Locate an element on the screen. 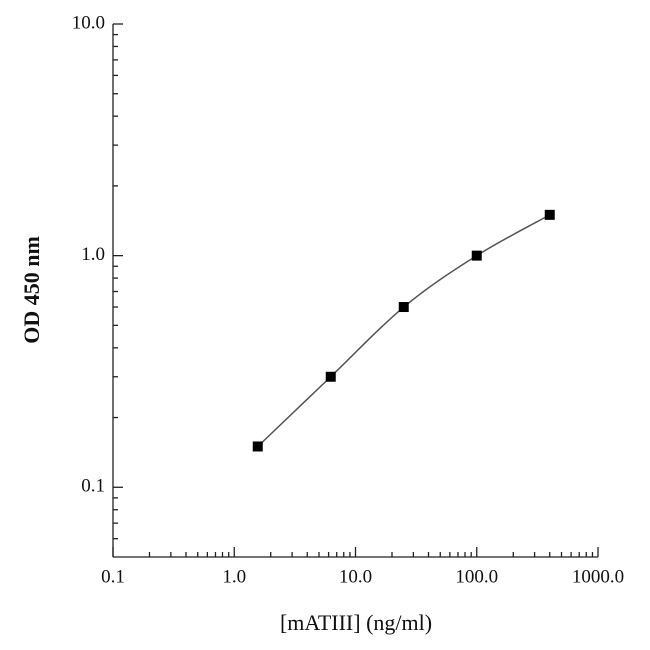  x-axis-label: [mATIII] (ng/ml) is located at coordinates (356, 622).